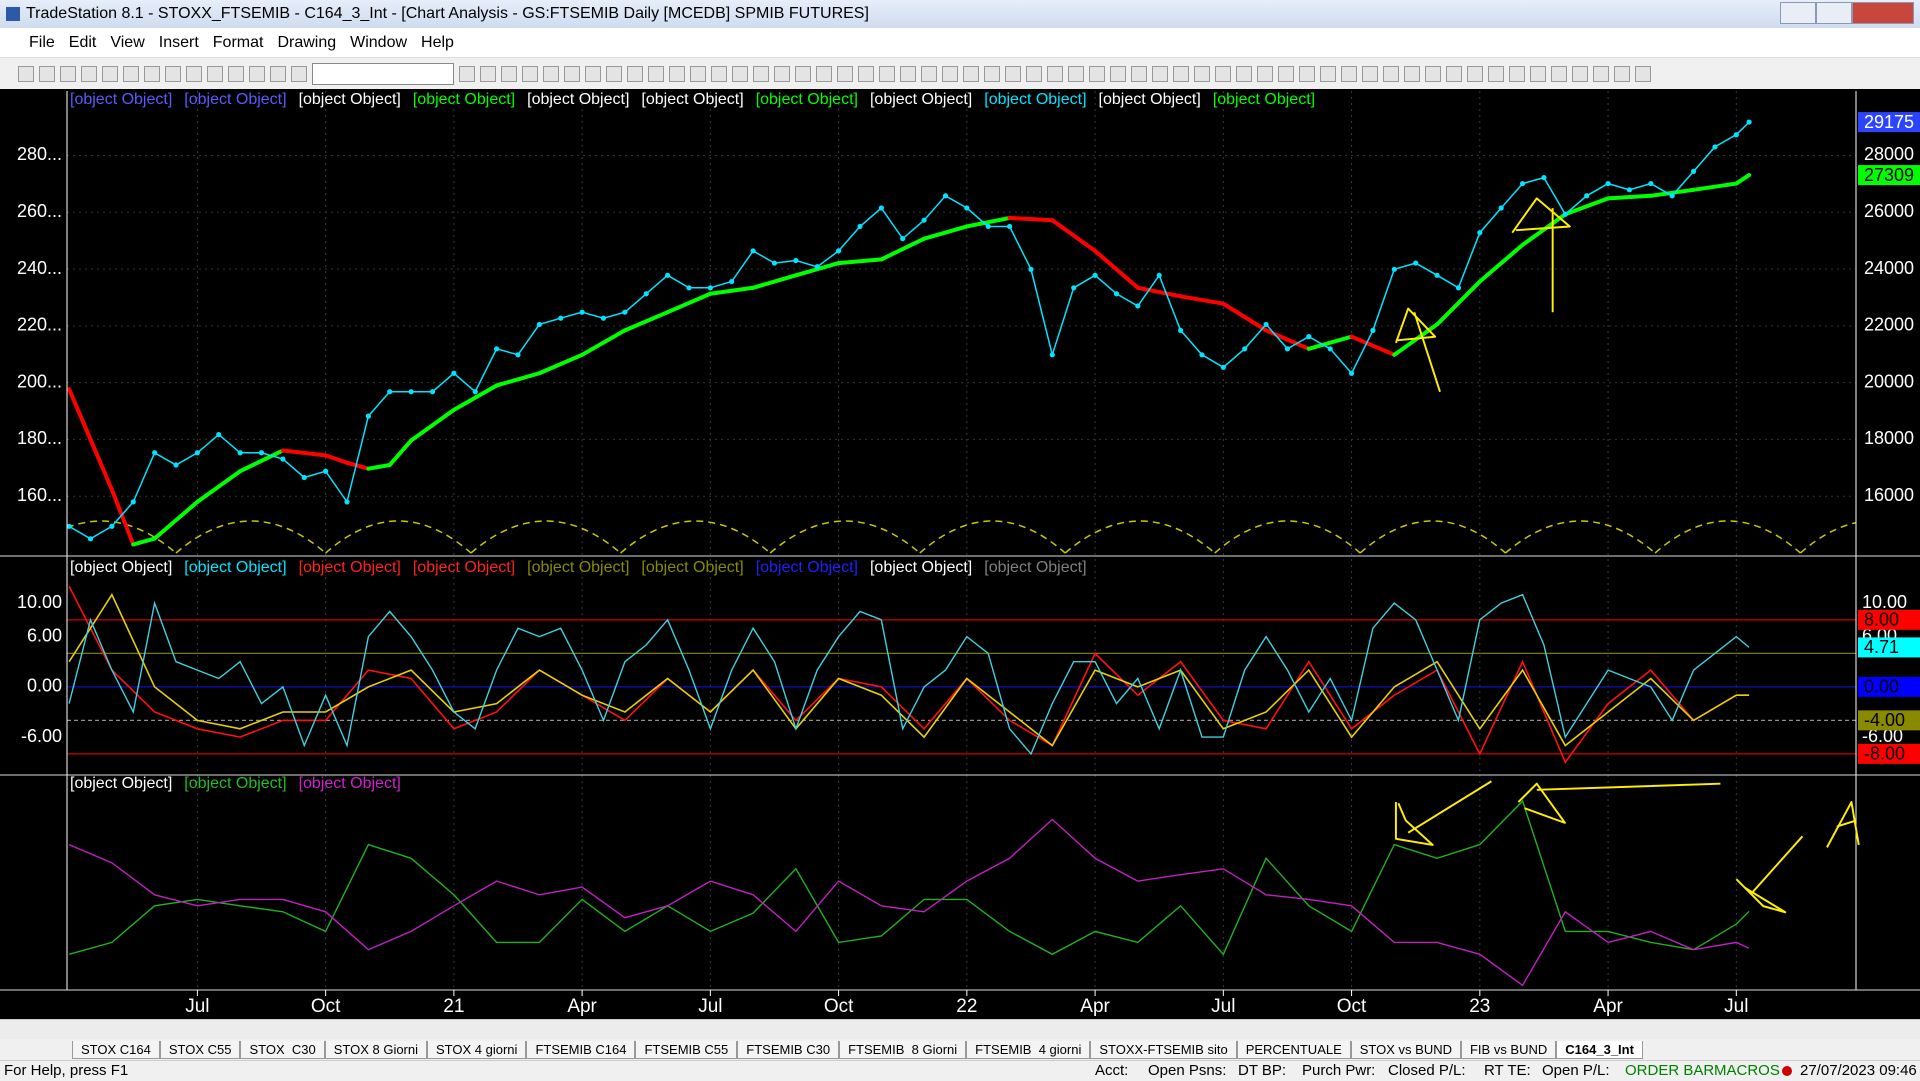  What do you see at coordinates (1405, 1050) in the screenshot?
I see `workspace-tab: STOX vs BUND` at bounding box center [1405, 1050].